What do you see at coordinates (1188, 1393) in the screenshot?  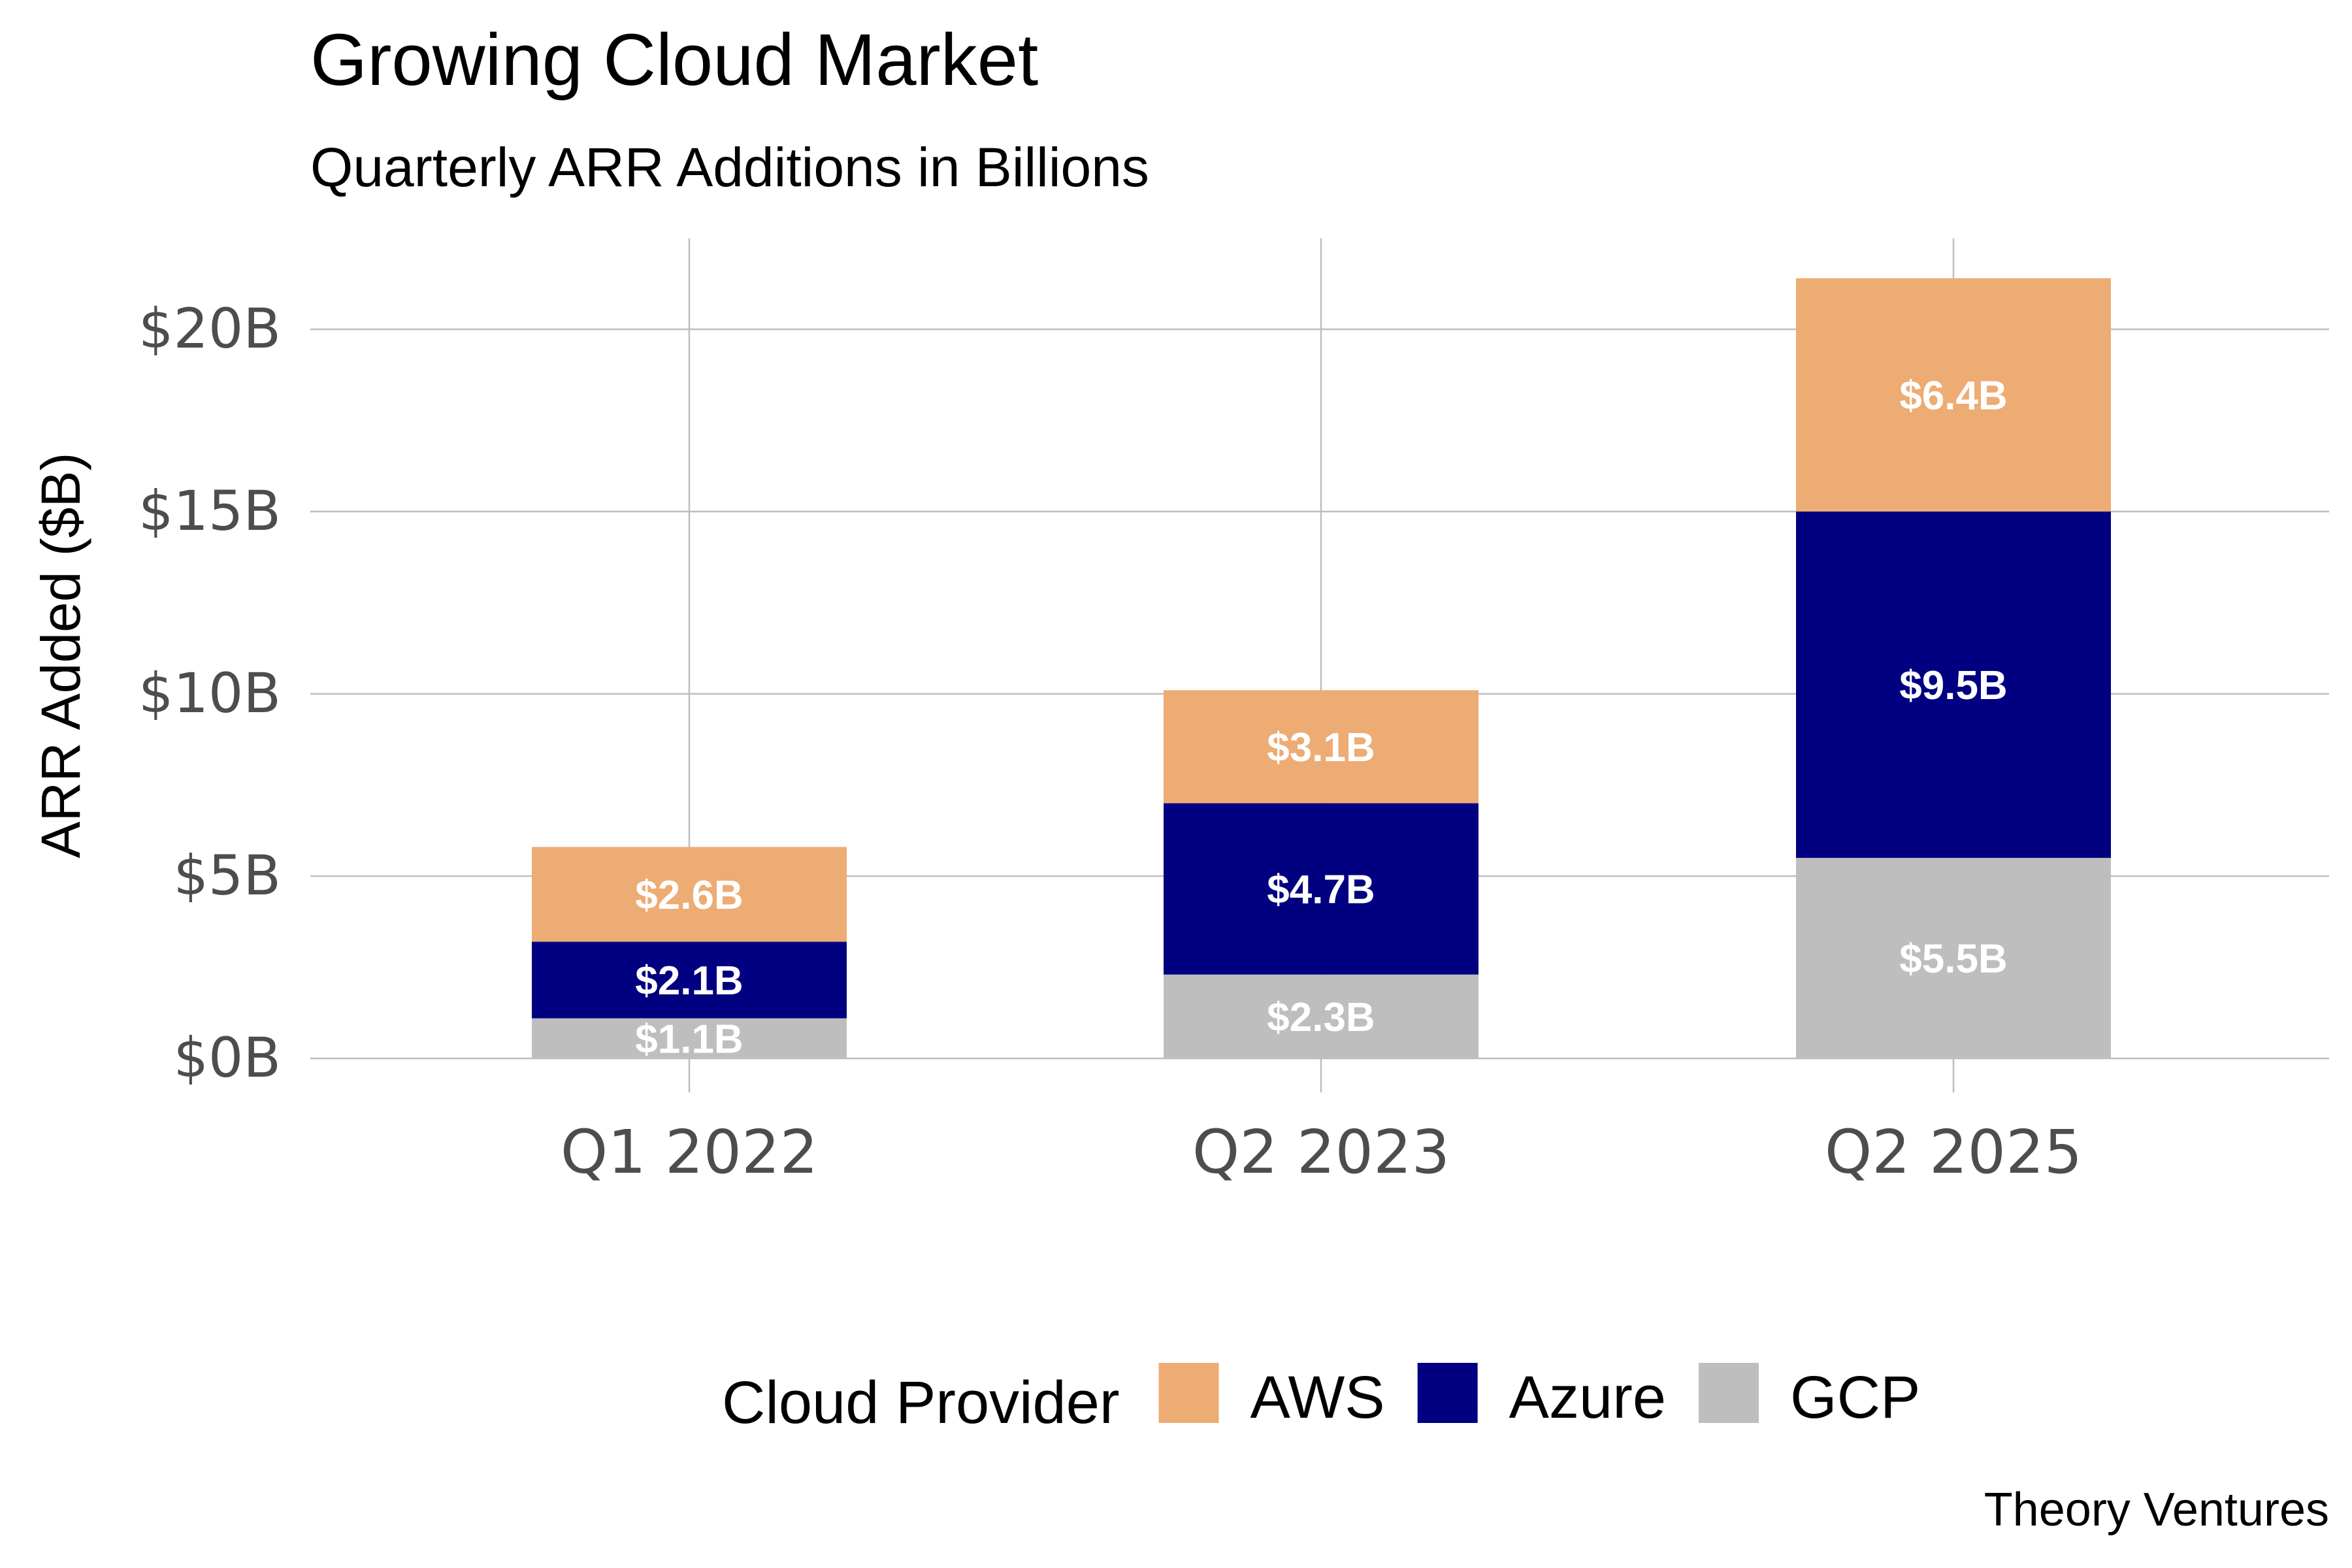 I see `legend-swatch-aws` at bounding box center [1188, 1393].